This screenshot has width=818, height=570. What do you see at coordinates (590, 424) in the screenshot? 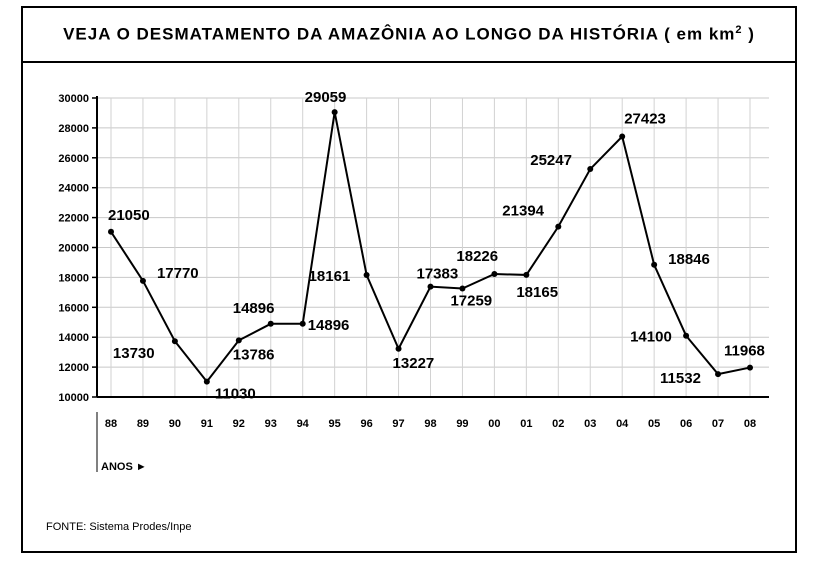
I see `x-tick-label: 03` at bounding box center [590, 424].